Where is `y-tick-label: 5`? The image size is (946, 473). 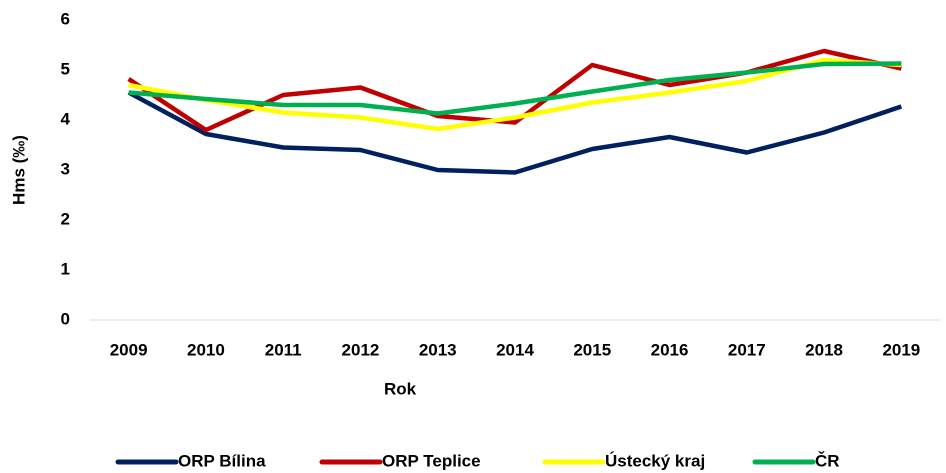 y-tick-label: 5 is located at coordinates (65, 68).